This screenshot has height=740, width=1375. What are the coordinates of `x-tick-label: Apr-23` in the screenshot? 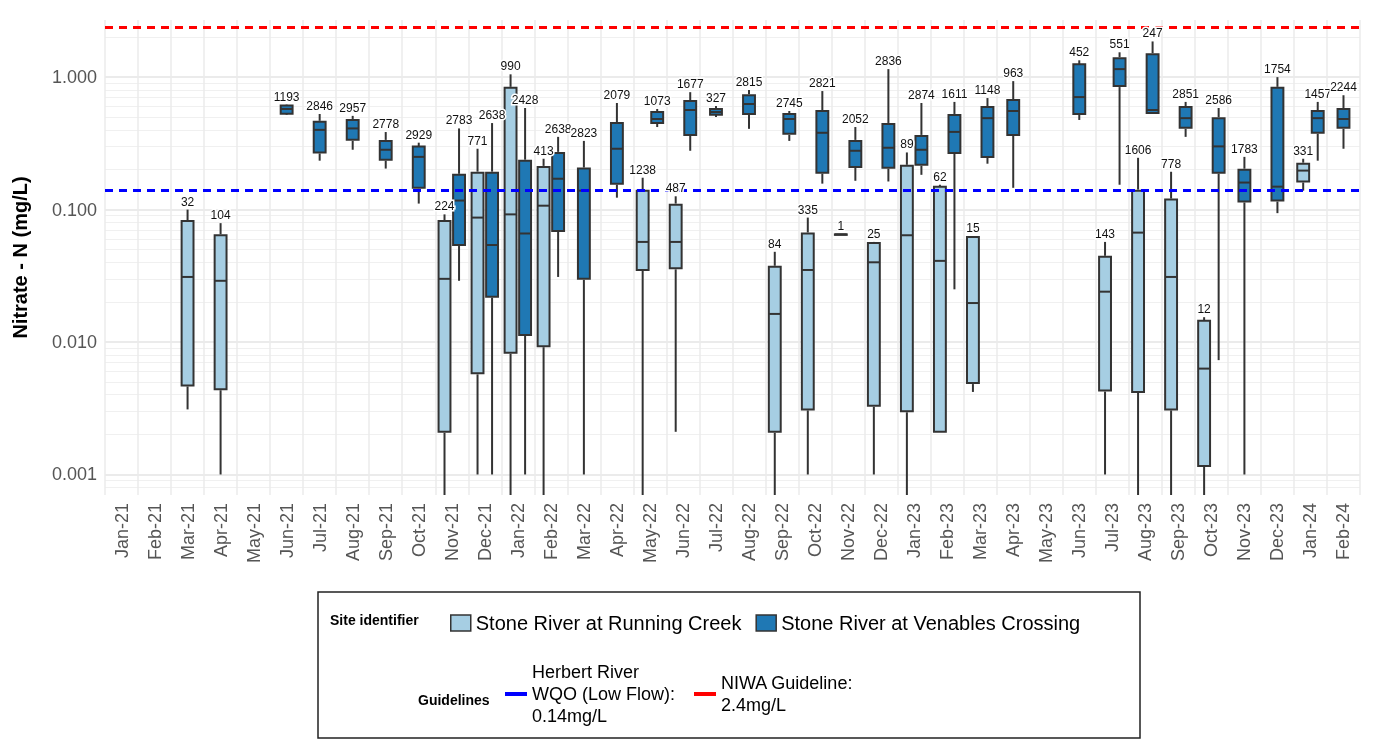 It's located at (1013, 530).